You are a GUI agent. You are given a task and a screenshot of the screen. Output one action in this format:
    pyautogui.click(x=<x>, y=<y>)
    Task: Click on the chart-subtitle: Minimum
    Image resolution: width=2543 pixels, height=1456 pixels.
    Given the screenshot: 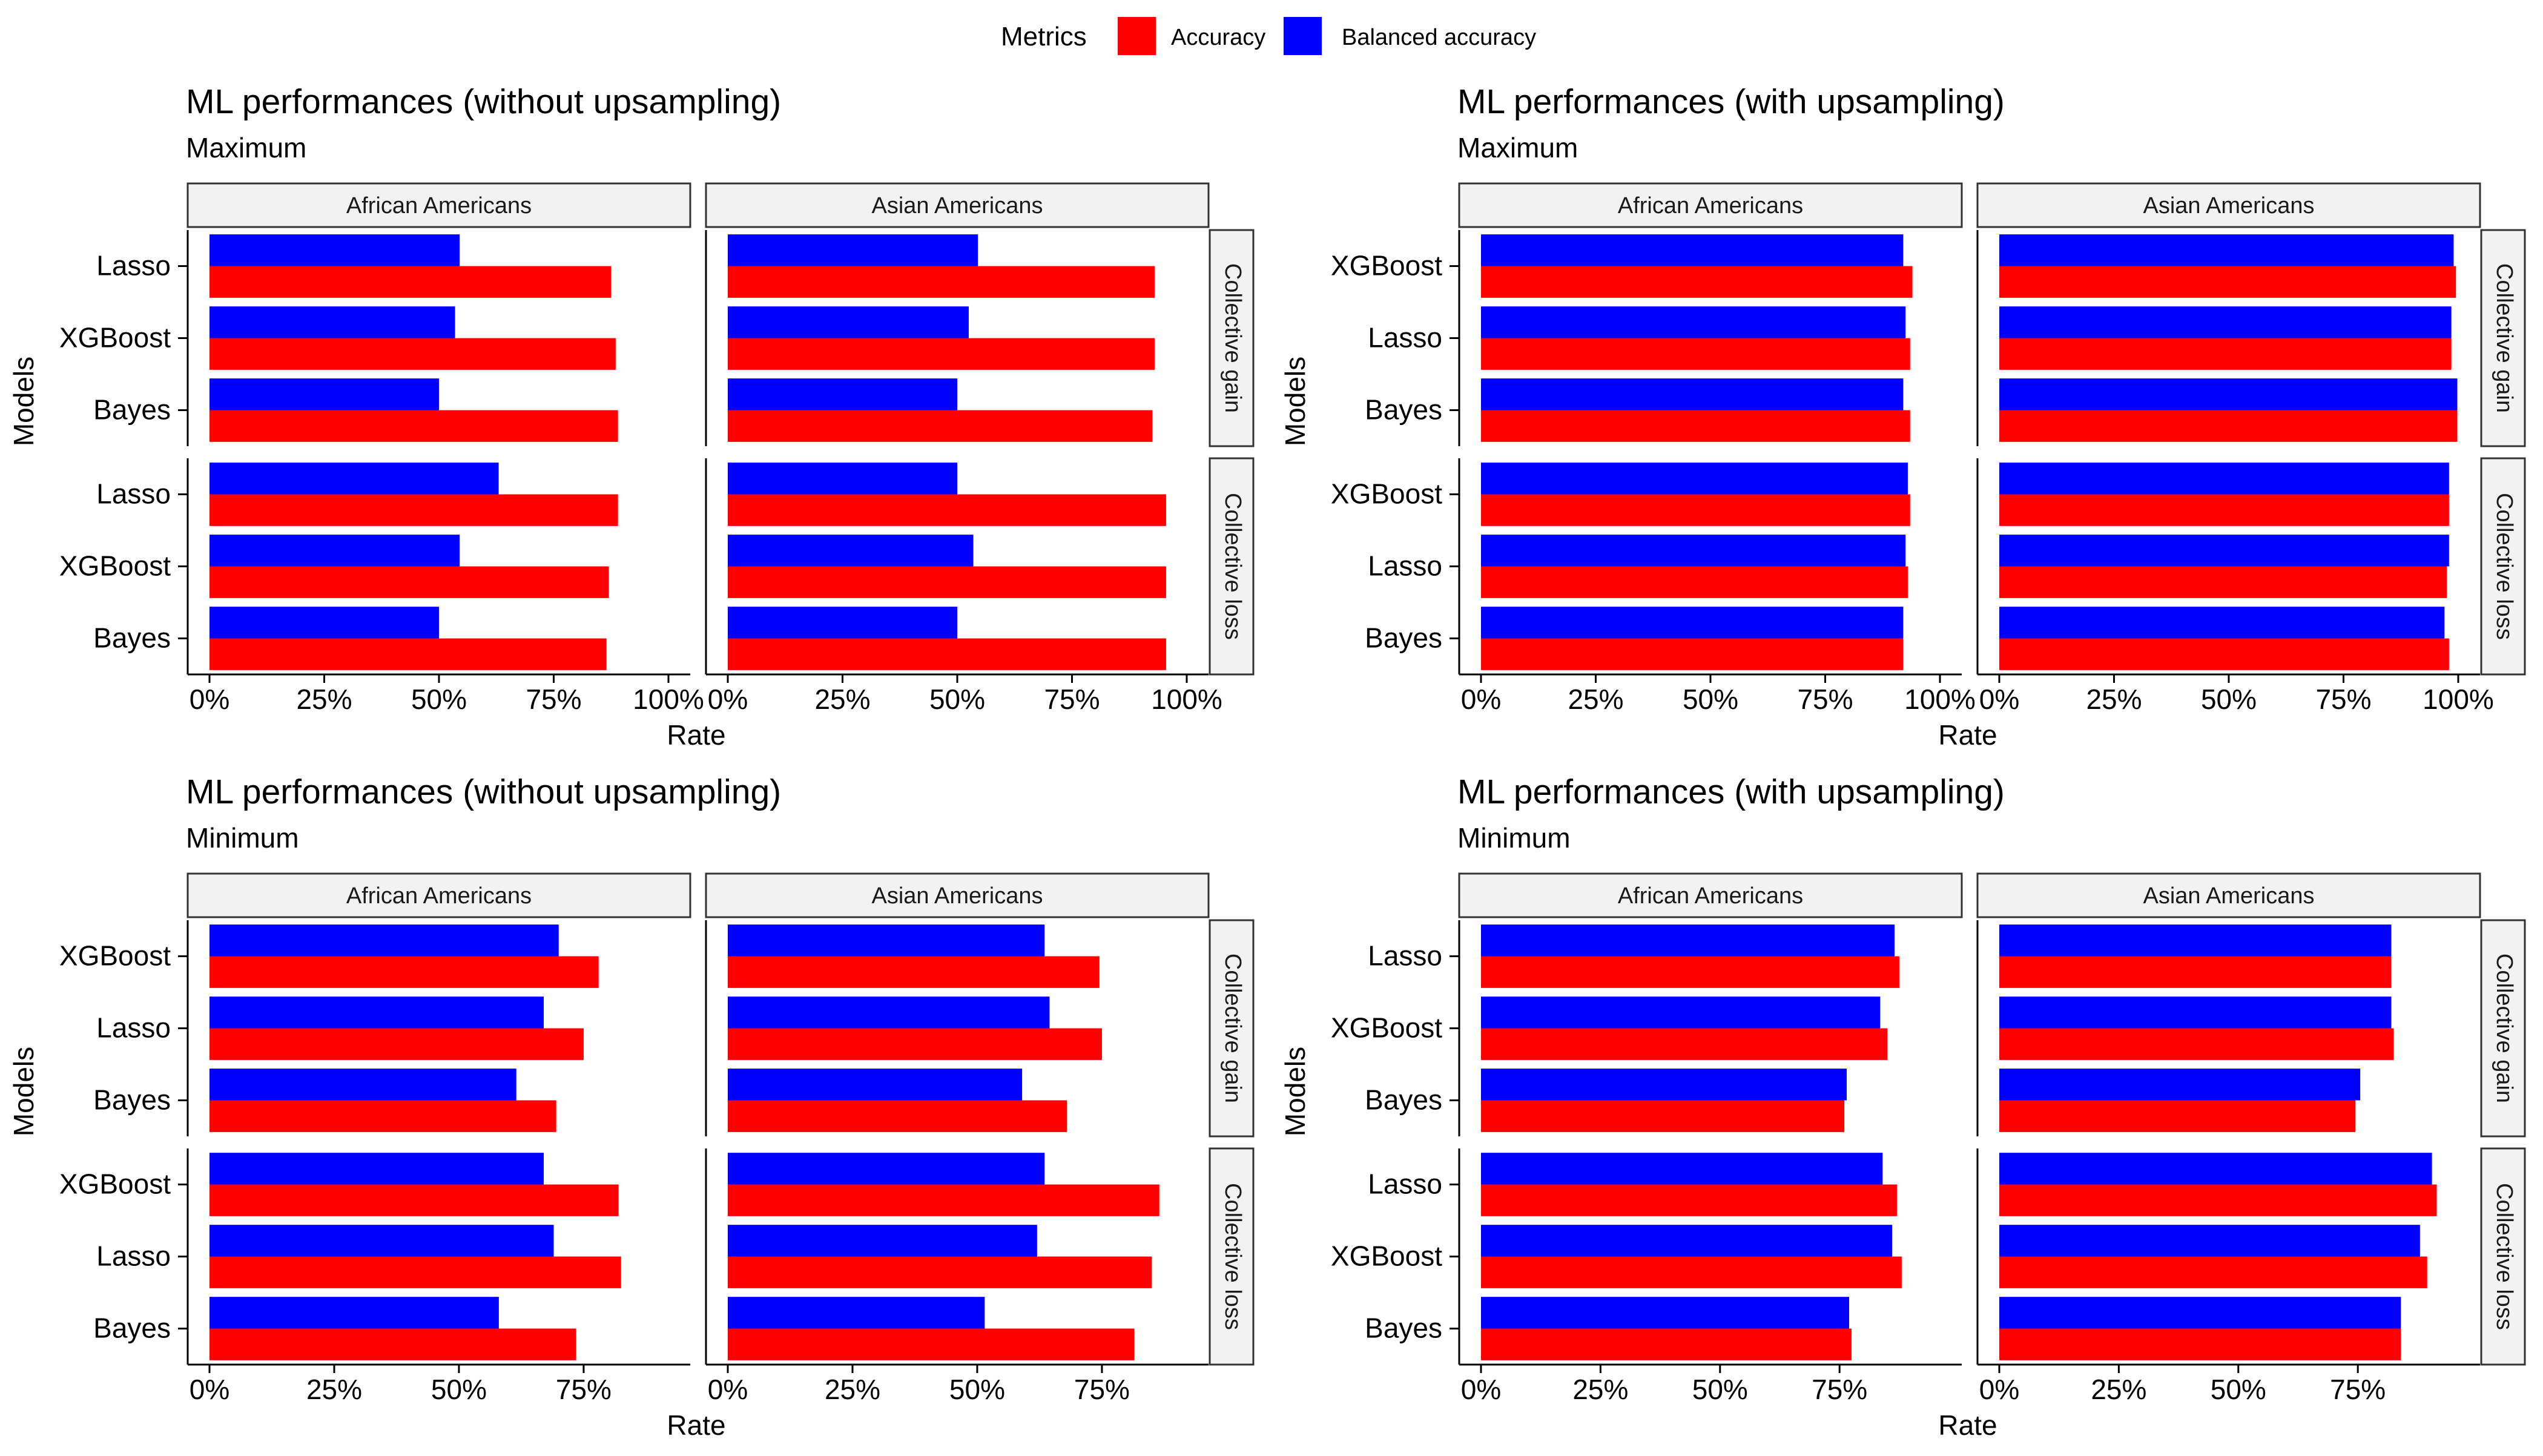 What is the action you would take?
    pyautogui.click(x=1514, y=838)
    